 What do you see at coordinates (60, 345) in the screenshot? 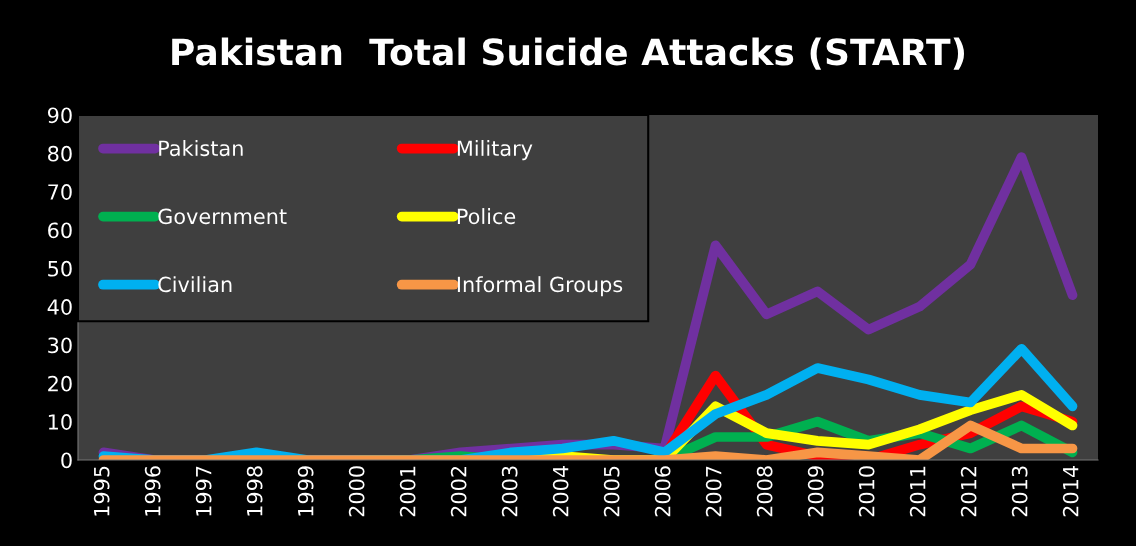
I see `y-tick-label: 30` at bounding box center [60, 345].